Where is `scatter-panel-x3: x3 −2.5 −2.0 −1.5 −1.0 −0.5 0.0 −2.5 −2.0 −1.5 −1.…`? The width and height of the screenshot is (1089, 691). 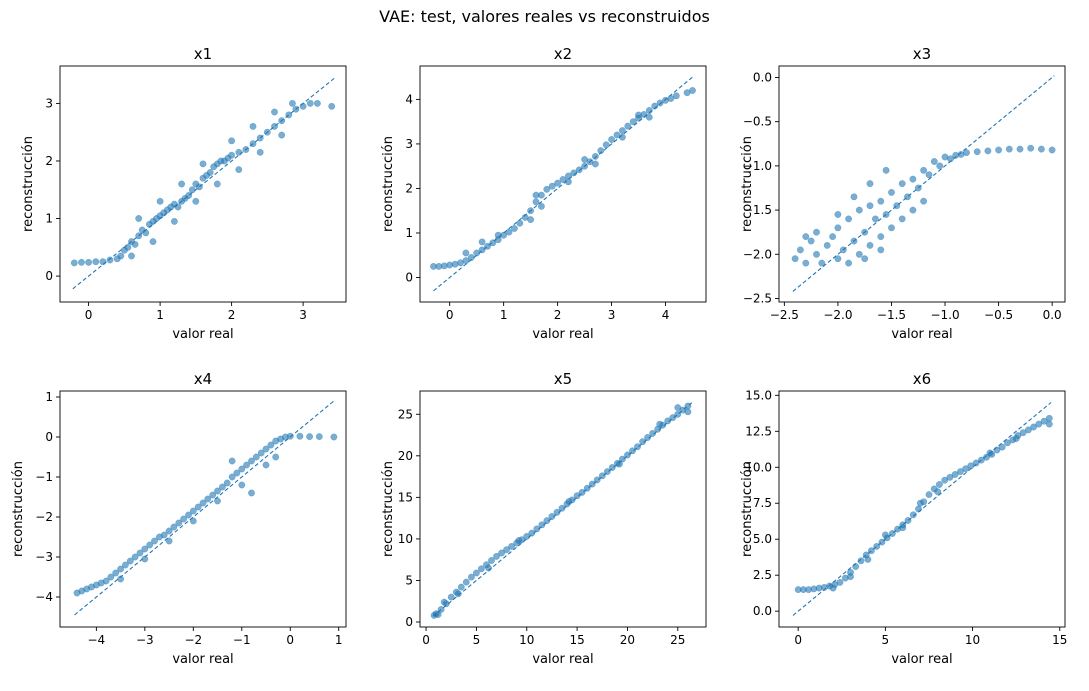 scatter-panel-x3: x3 −2.5 −2.0 −1.5 −1.0 −0.5 0.0 −2.5 −2.0 −1.5 −1.… is located at coordinates (903, 193).